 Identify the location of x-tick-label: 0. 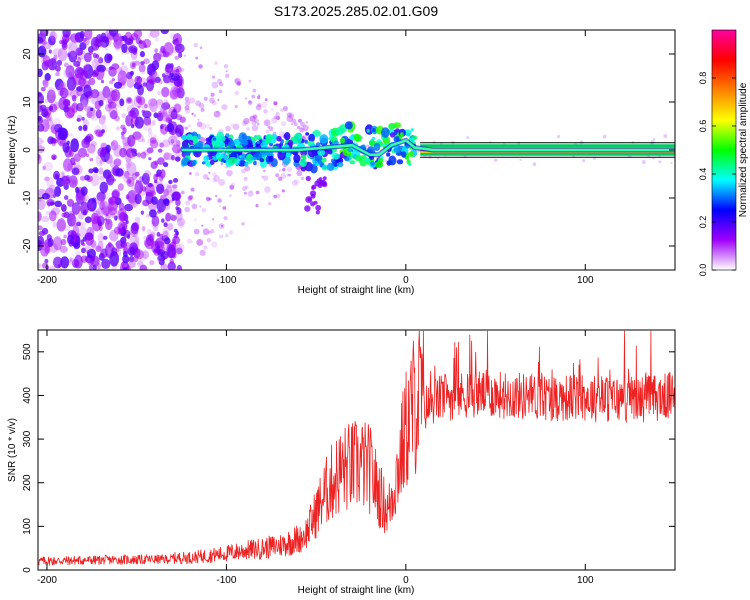
(406, 280).